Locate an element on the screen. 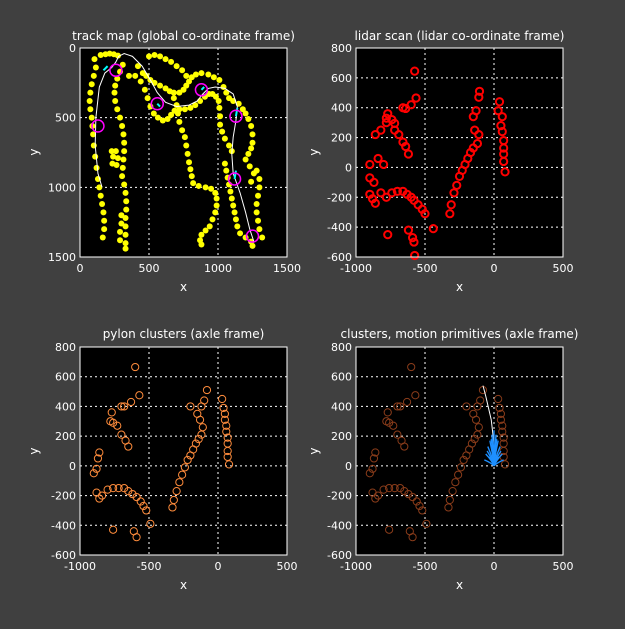  motion-primitives-ytick-label: 200 is located at coordinates (341, 436).